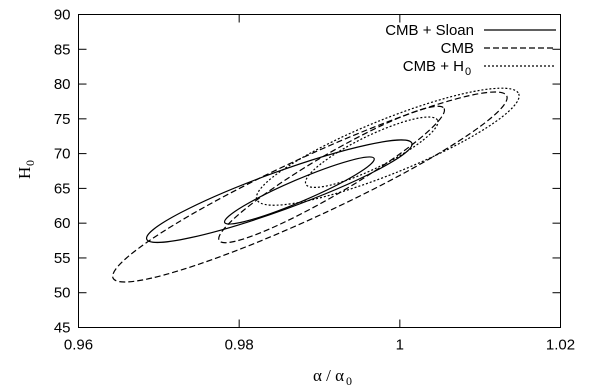 The width and height of the screenshot is (603, 388). Describe the element at coordinates (457, 48) in the screenshot. I see `legend-label-cmb: CMB` at that location.